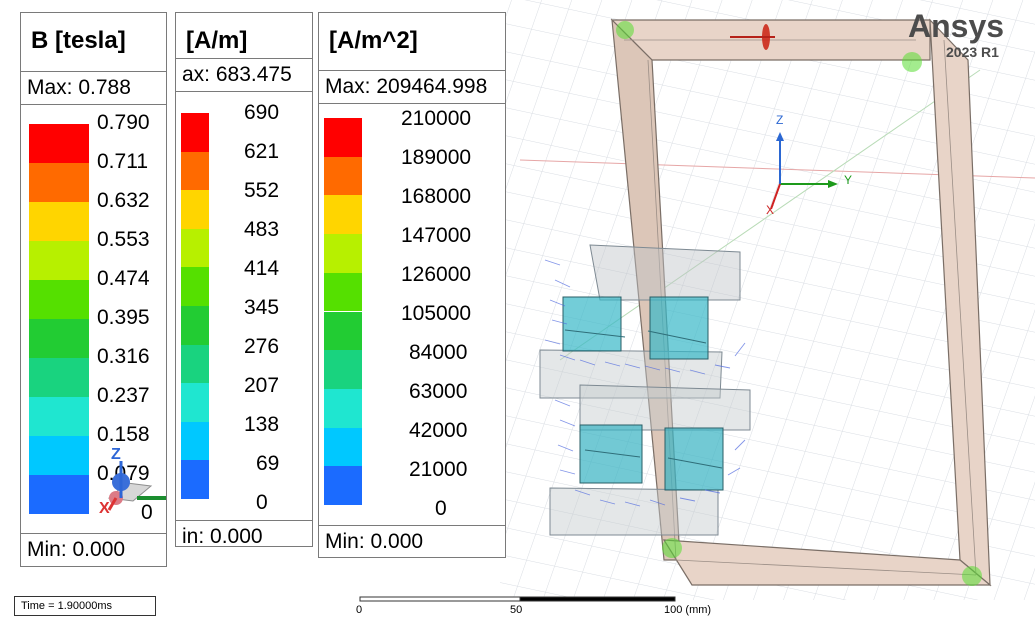  What do you see at coordinates (93, 88) in the screenshot?
I see `legend-max: Max: 0.788` at bounding box center [93, 88].